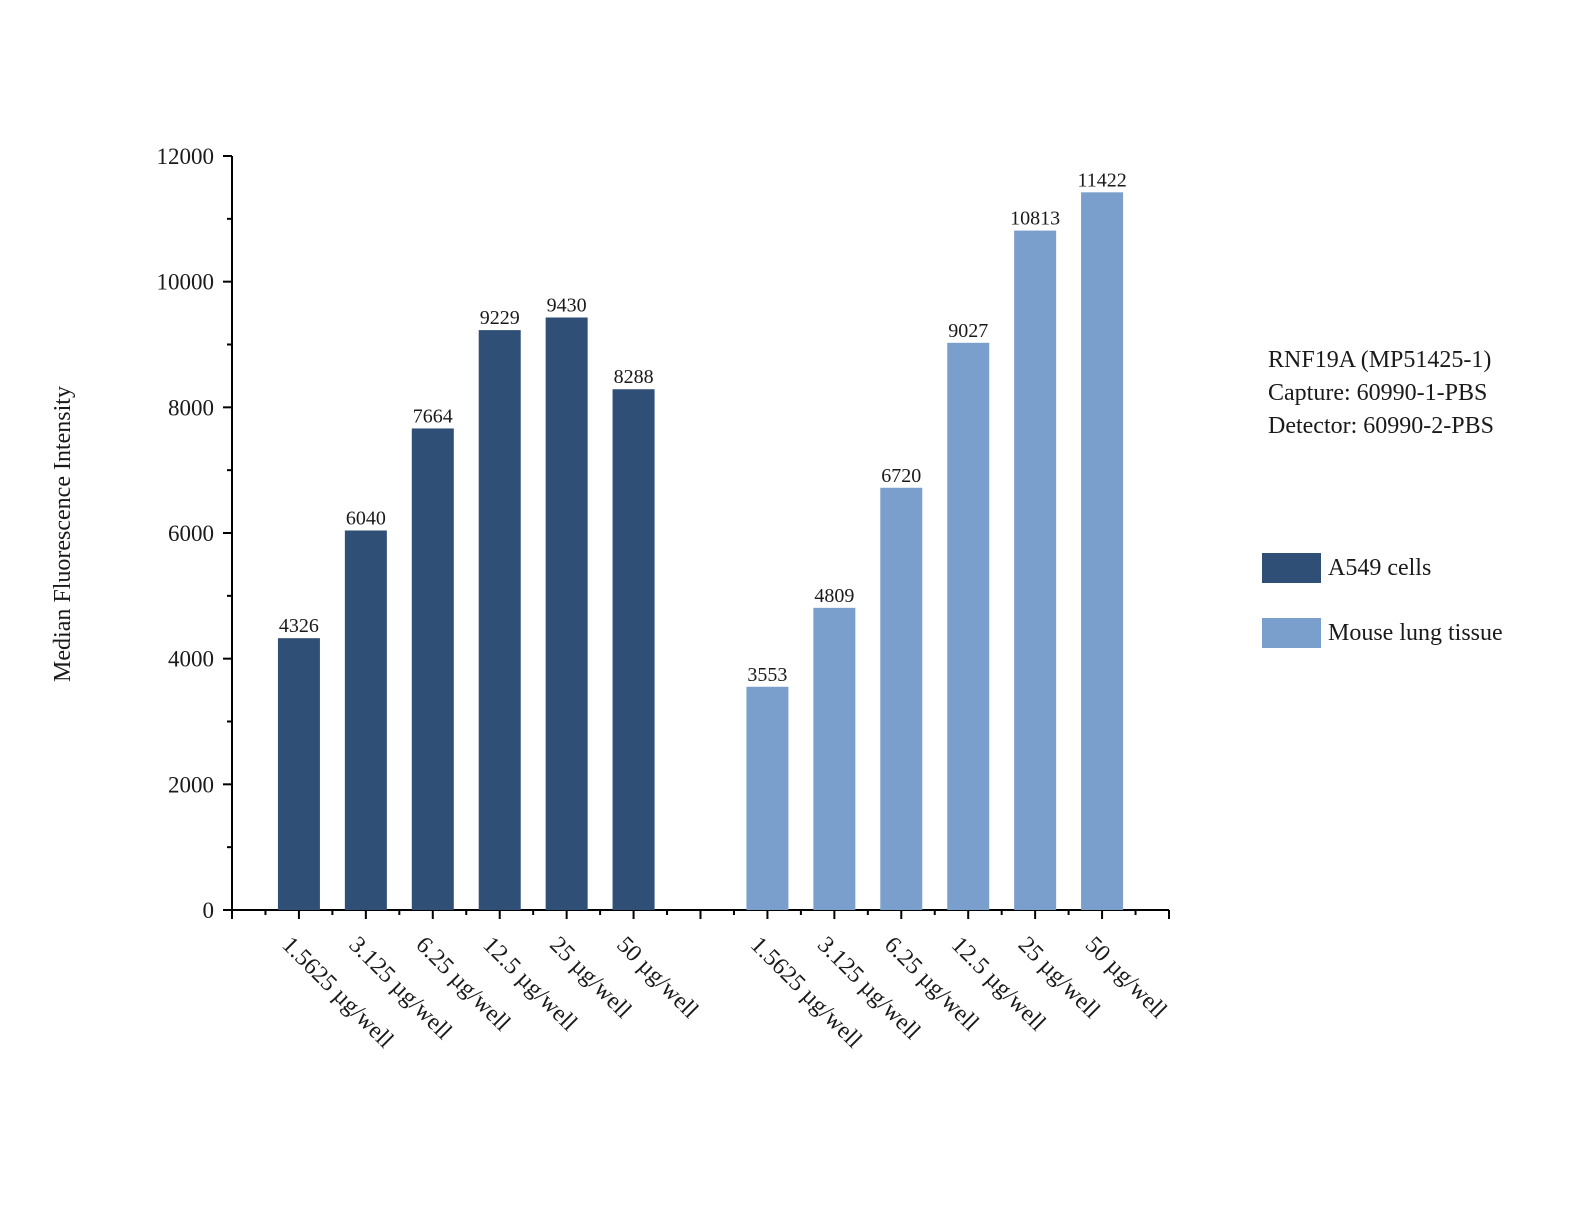 The image size is (1581, 1226). I want to click on y-tick-label: 10000, so click(186, 282).